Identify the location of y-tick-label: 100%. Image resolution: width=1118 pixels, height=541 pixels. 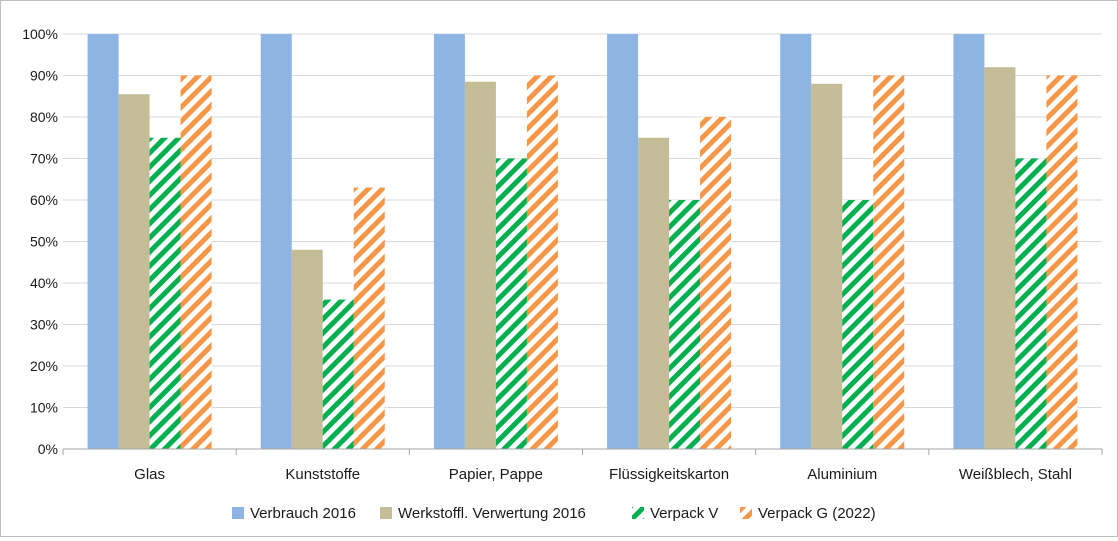
(40, 34).